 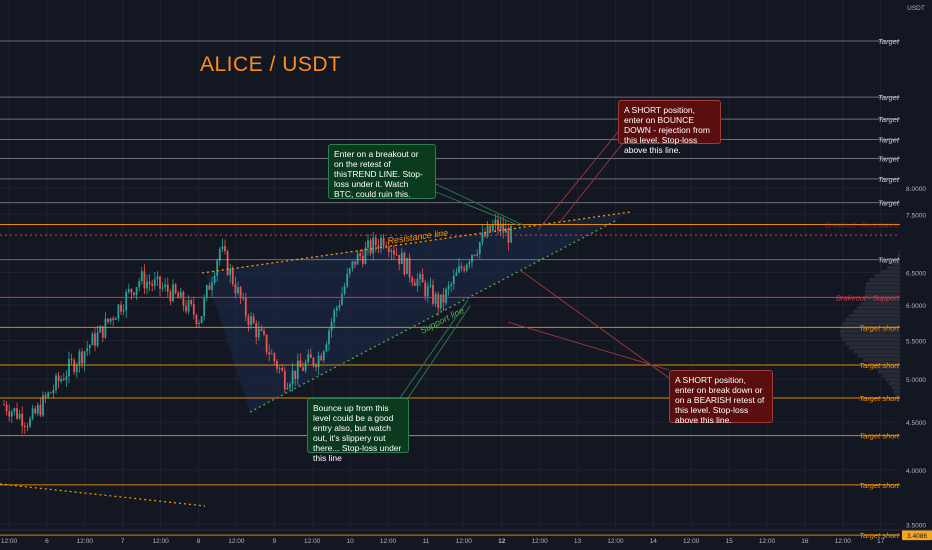 I want to click on time-tick-label: 8, so click(x=199, y=541).